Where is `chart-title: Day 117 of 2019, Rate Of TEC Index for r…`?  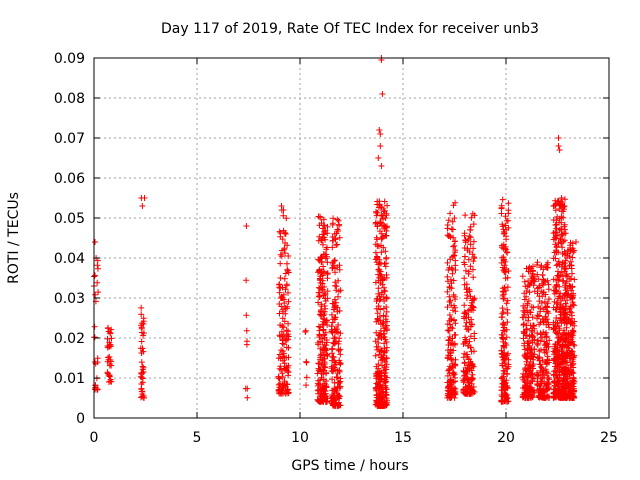
chart-title: Day 117 of 2019, Rate Of TEC Index for r… is located at coordinates (350, 29).